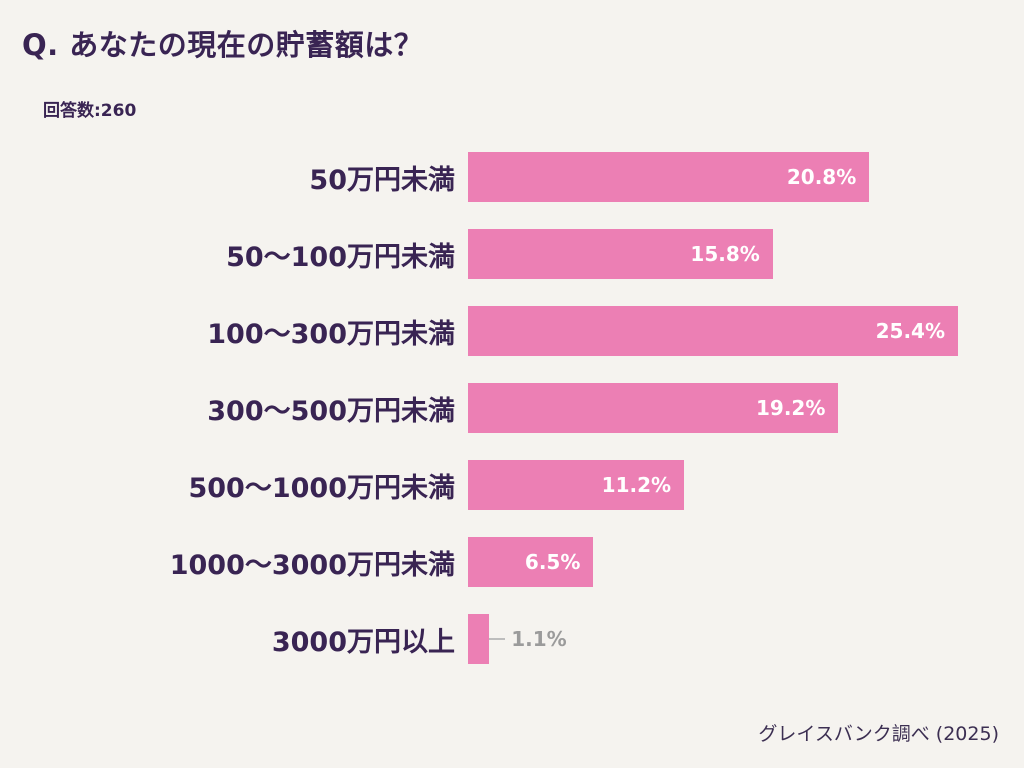 Image resolution: width=1024 pixels, height=768 pixels. I want to click on bar: 20.8%, so click(669, 177).